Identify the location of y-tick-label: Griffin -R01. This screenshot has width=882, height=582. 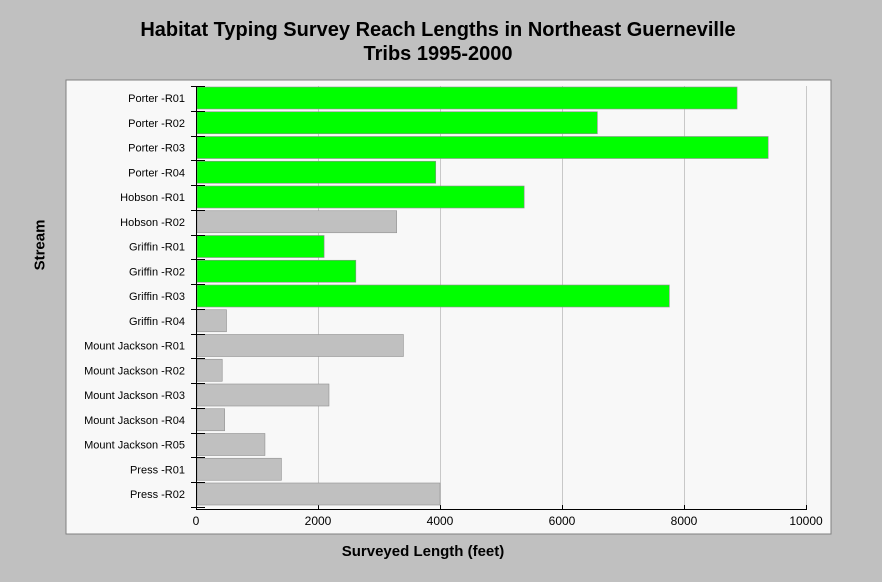
(157, 248).